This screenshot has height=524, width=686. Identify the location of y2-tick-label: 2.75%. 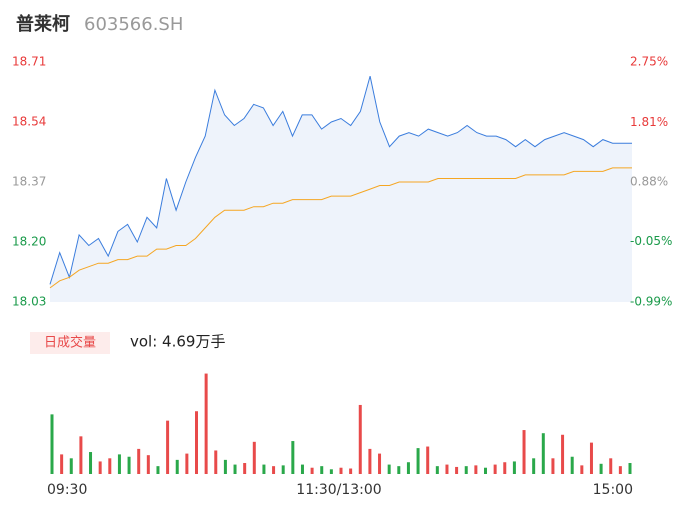
(649, 62).